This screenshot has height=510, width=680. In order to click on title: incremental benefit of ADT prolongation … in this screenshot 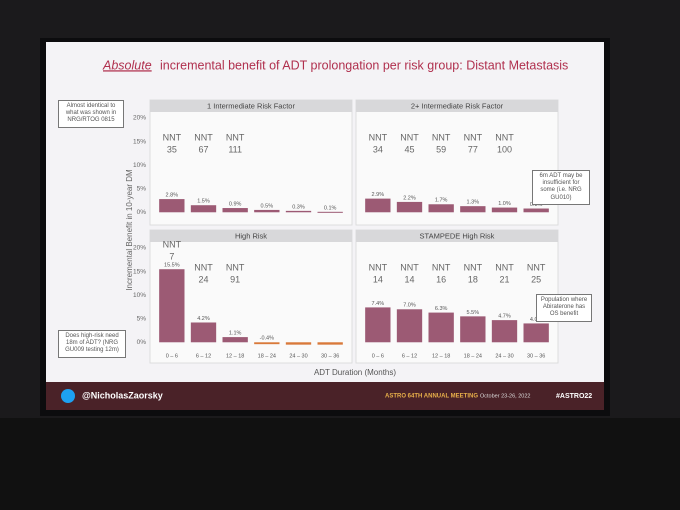, I will do `click(364, 65)`.